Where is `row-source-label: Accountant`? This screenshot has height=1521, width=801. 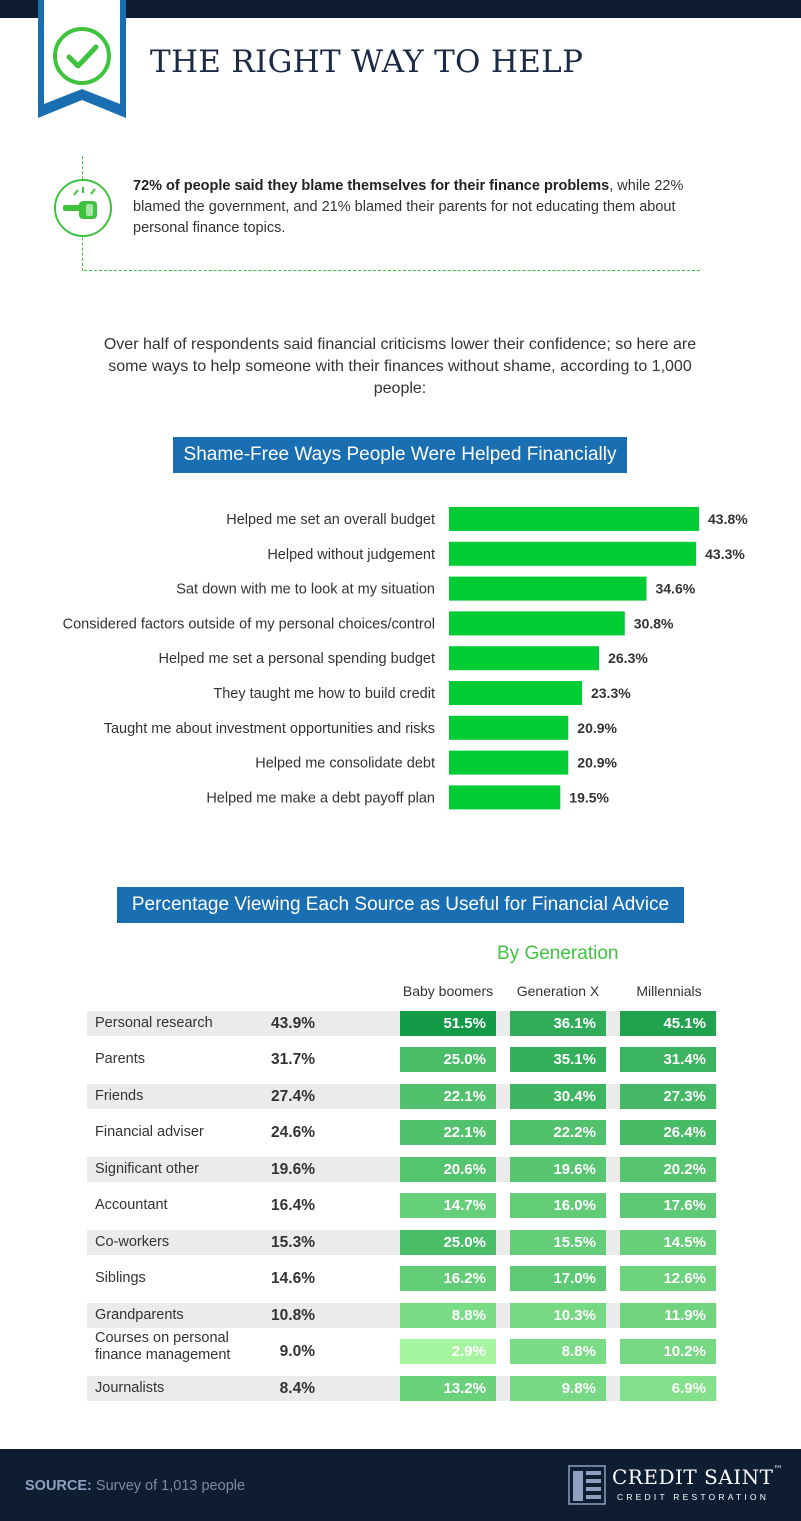
row-source-label: Accountant is located at coordinates (131, 1205).